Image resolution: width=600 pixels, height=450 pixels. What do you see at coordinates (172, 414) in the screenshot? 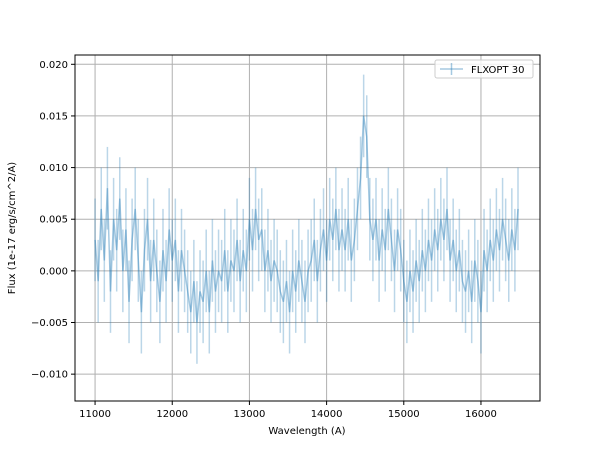
I see `x-tick-label: 12000` at bounding box center [172, 414].